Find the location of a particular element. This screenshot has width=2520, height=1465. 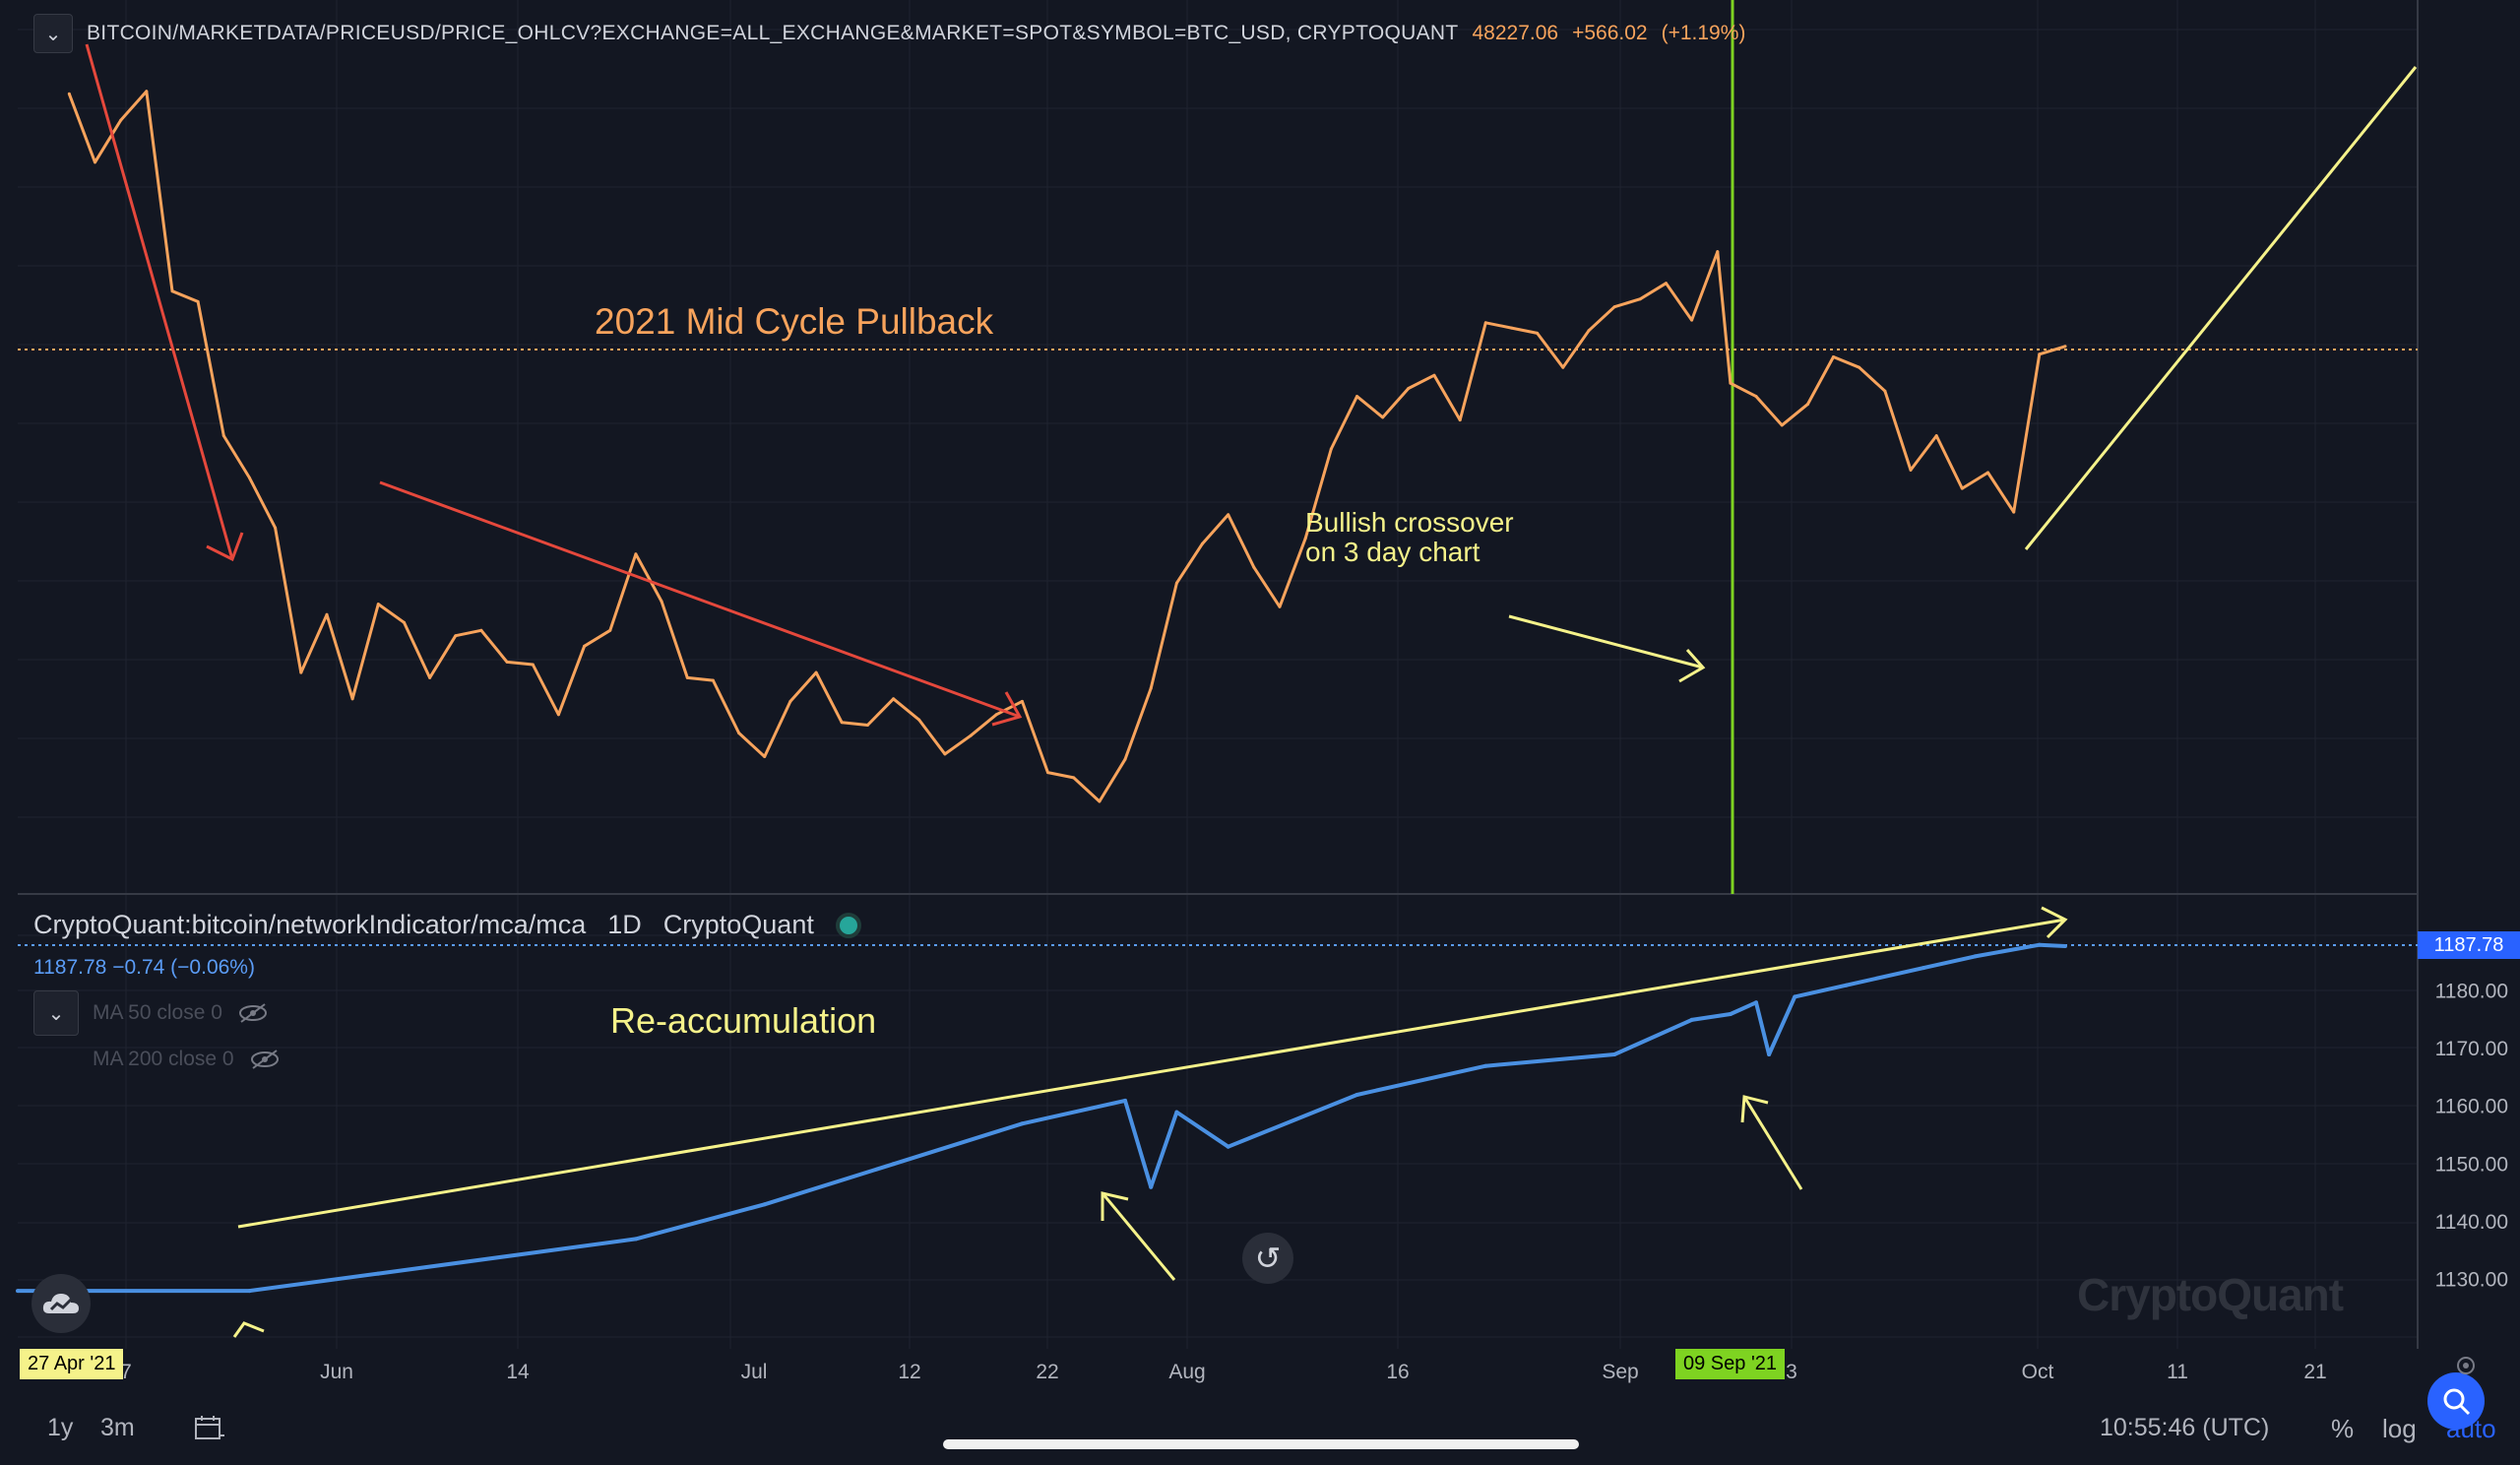

time-axis: 7 Jun 14 Jul 12 22 Aug 16 Sep 3 Oct 11 21 is located at coordinates (1223, 1372).